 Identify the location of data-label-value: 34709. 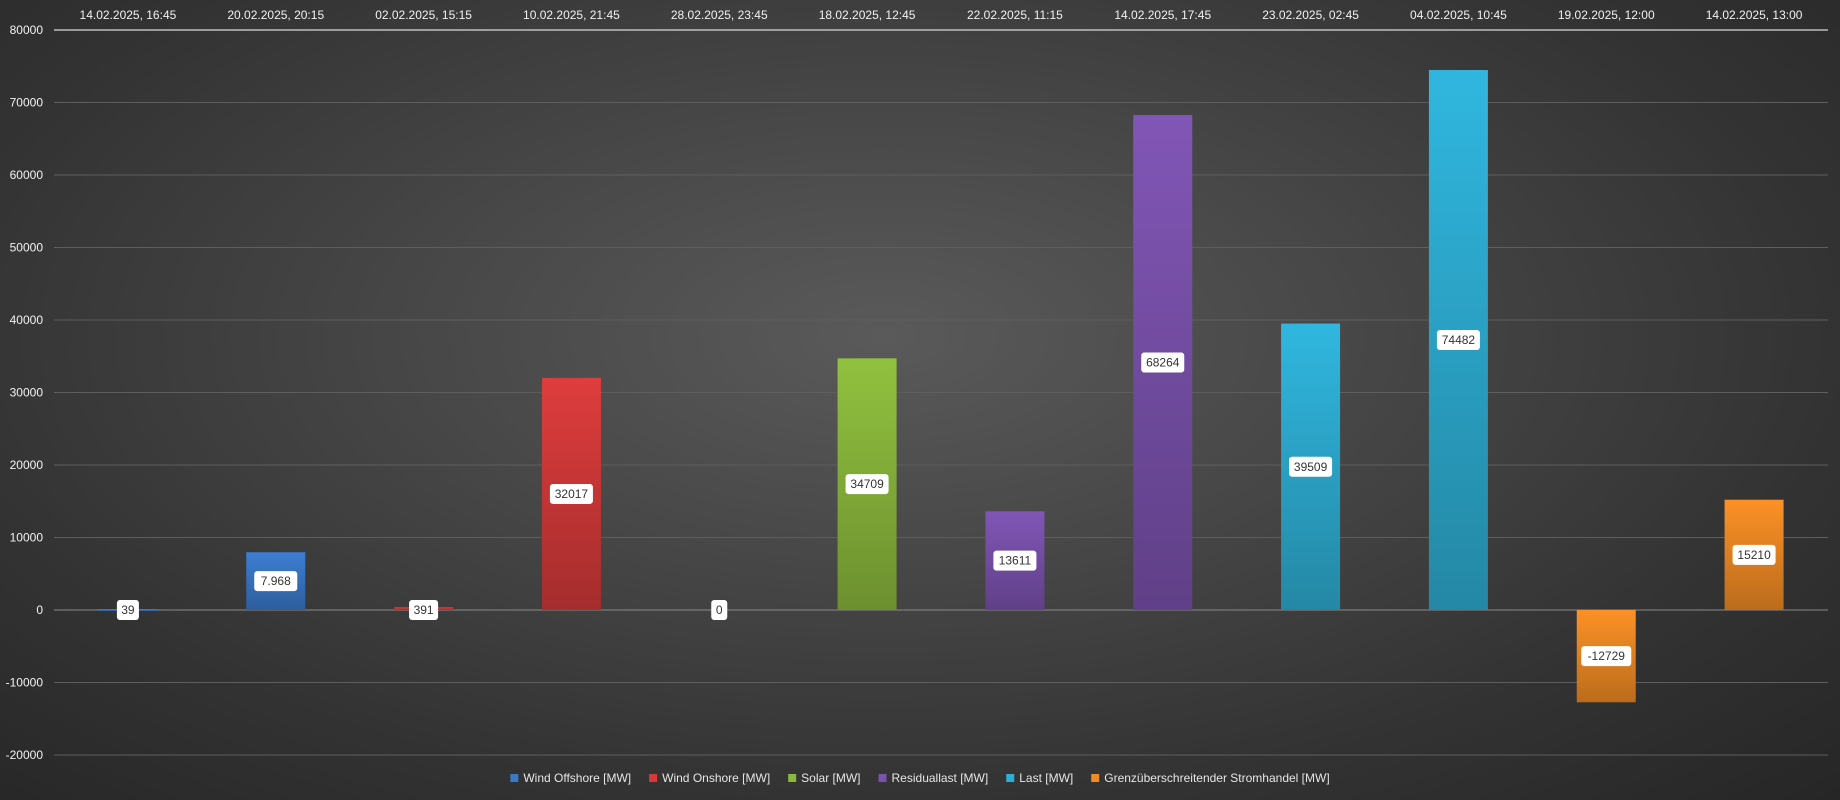
(867, 484).